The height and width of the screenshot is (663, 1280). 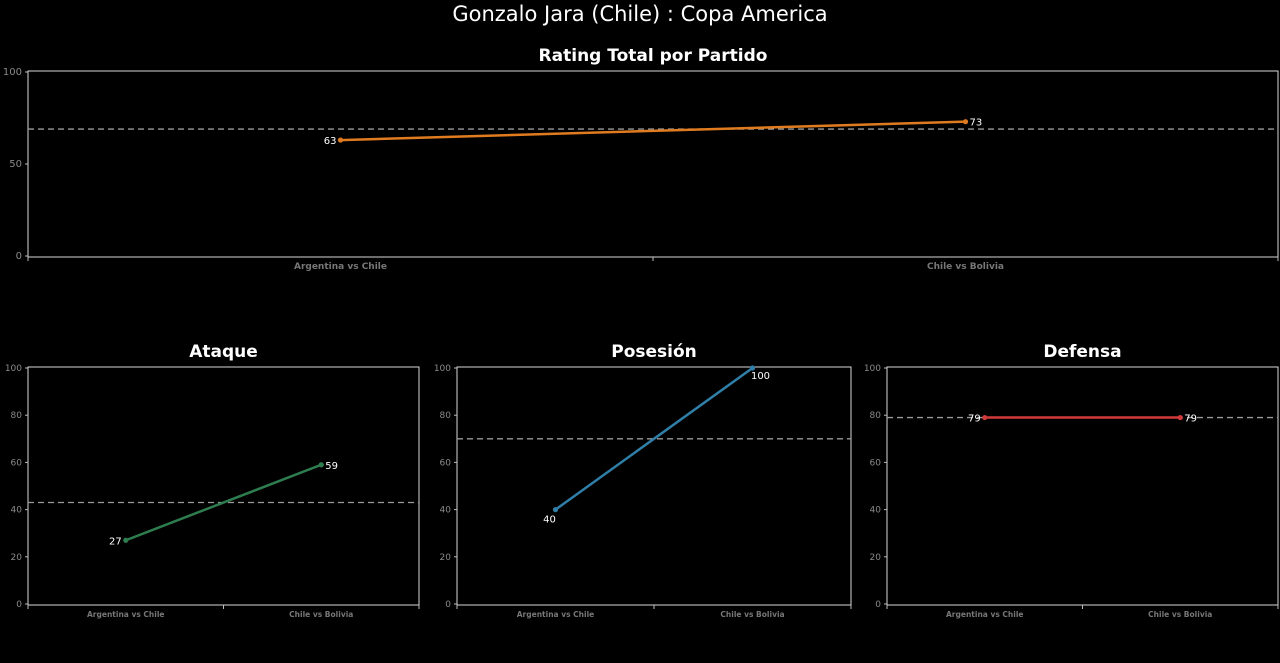 What do you see at coordinates (17, 463) in the screenshot?
I see `chart2-ytick-label: 60` at bounding box center [17, 463].